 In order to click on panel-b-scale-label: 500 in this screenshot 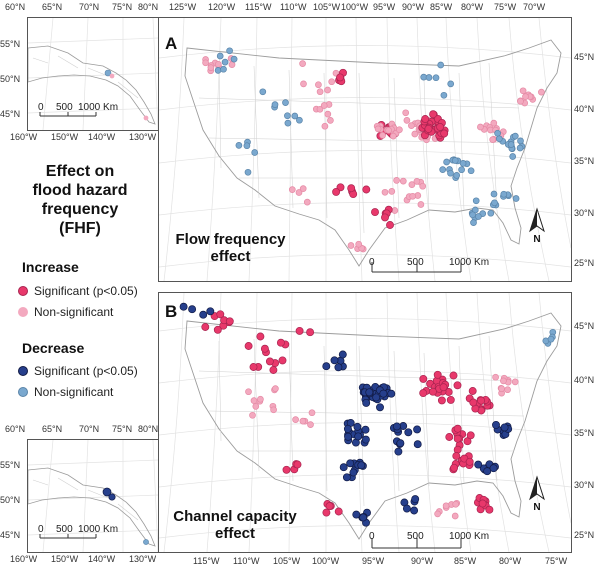, I will do `click(415, 536)`.